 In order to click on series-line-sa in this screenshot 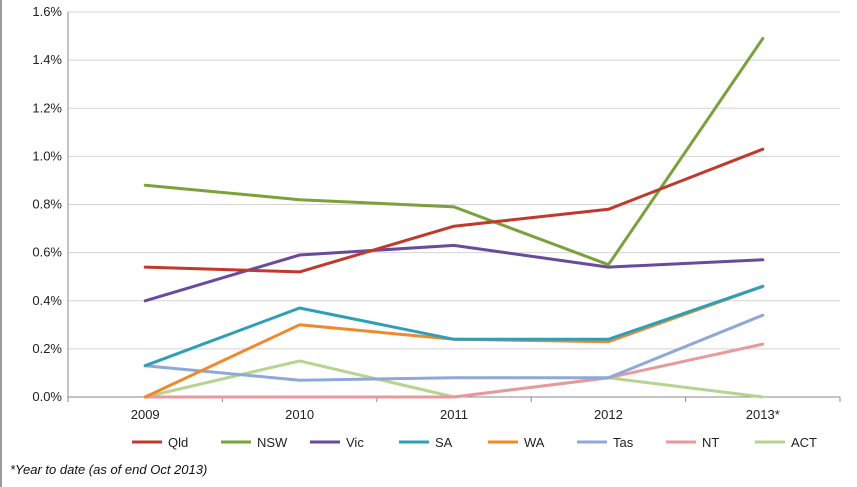, I will do `click(454, 326)`.